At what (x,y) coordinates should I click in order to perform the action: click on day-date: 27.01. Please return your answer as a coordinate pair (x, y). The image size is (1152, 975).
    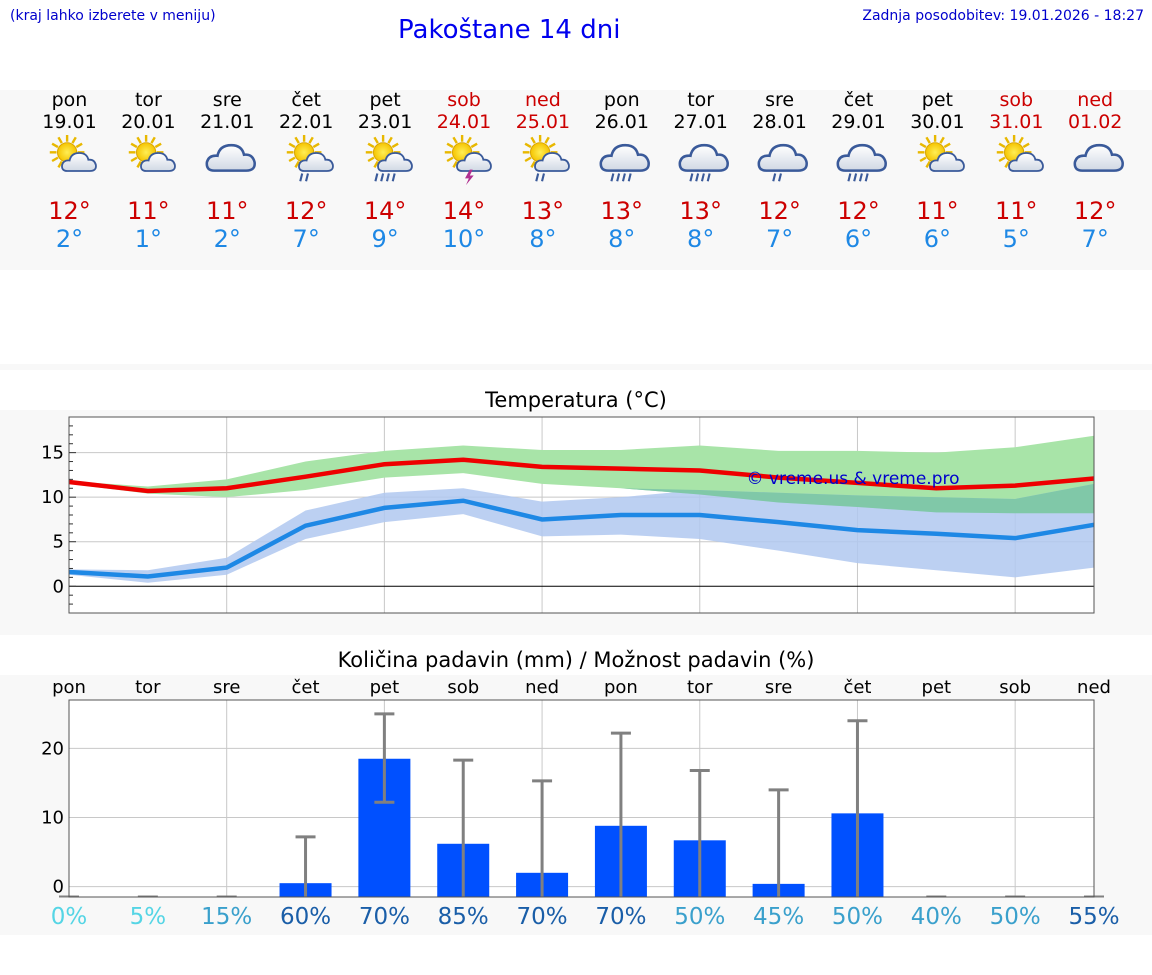
    Looking at the image, I should click on (700, 122).